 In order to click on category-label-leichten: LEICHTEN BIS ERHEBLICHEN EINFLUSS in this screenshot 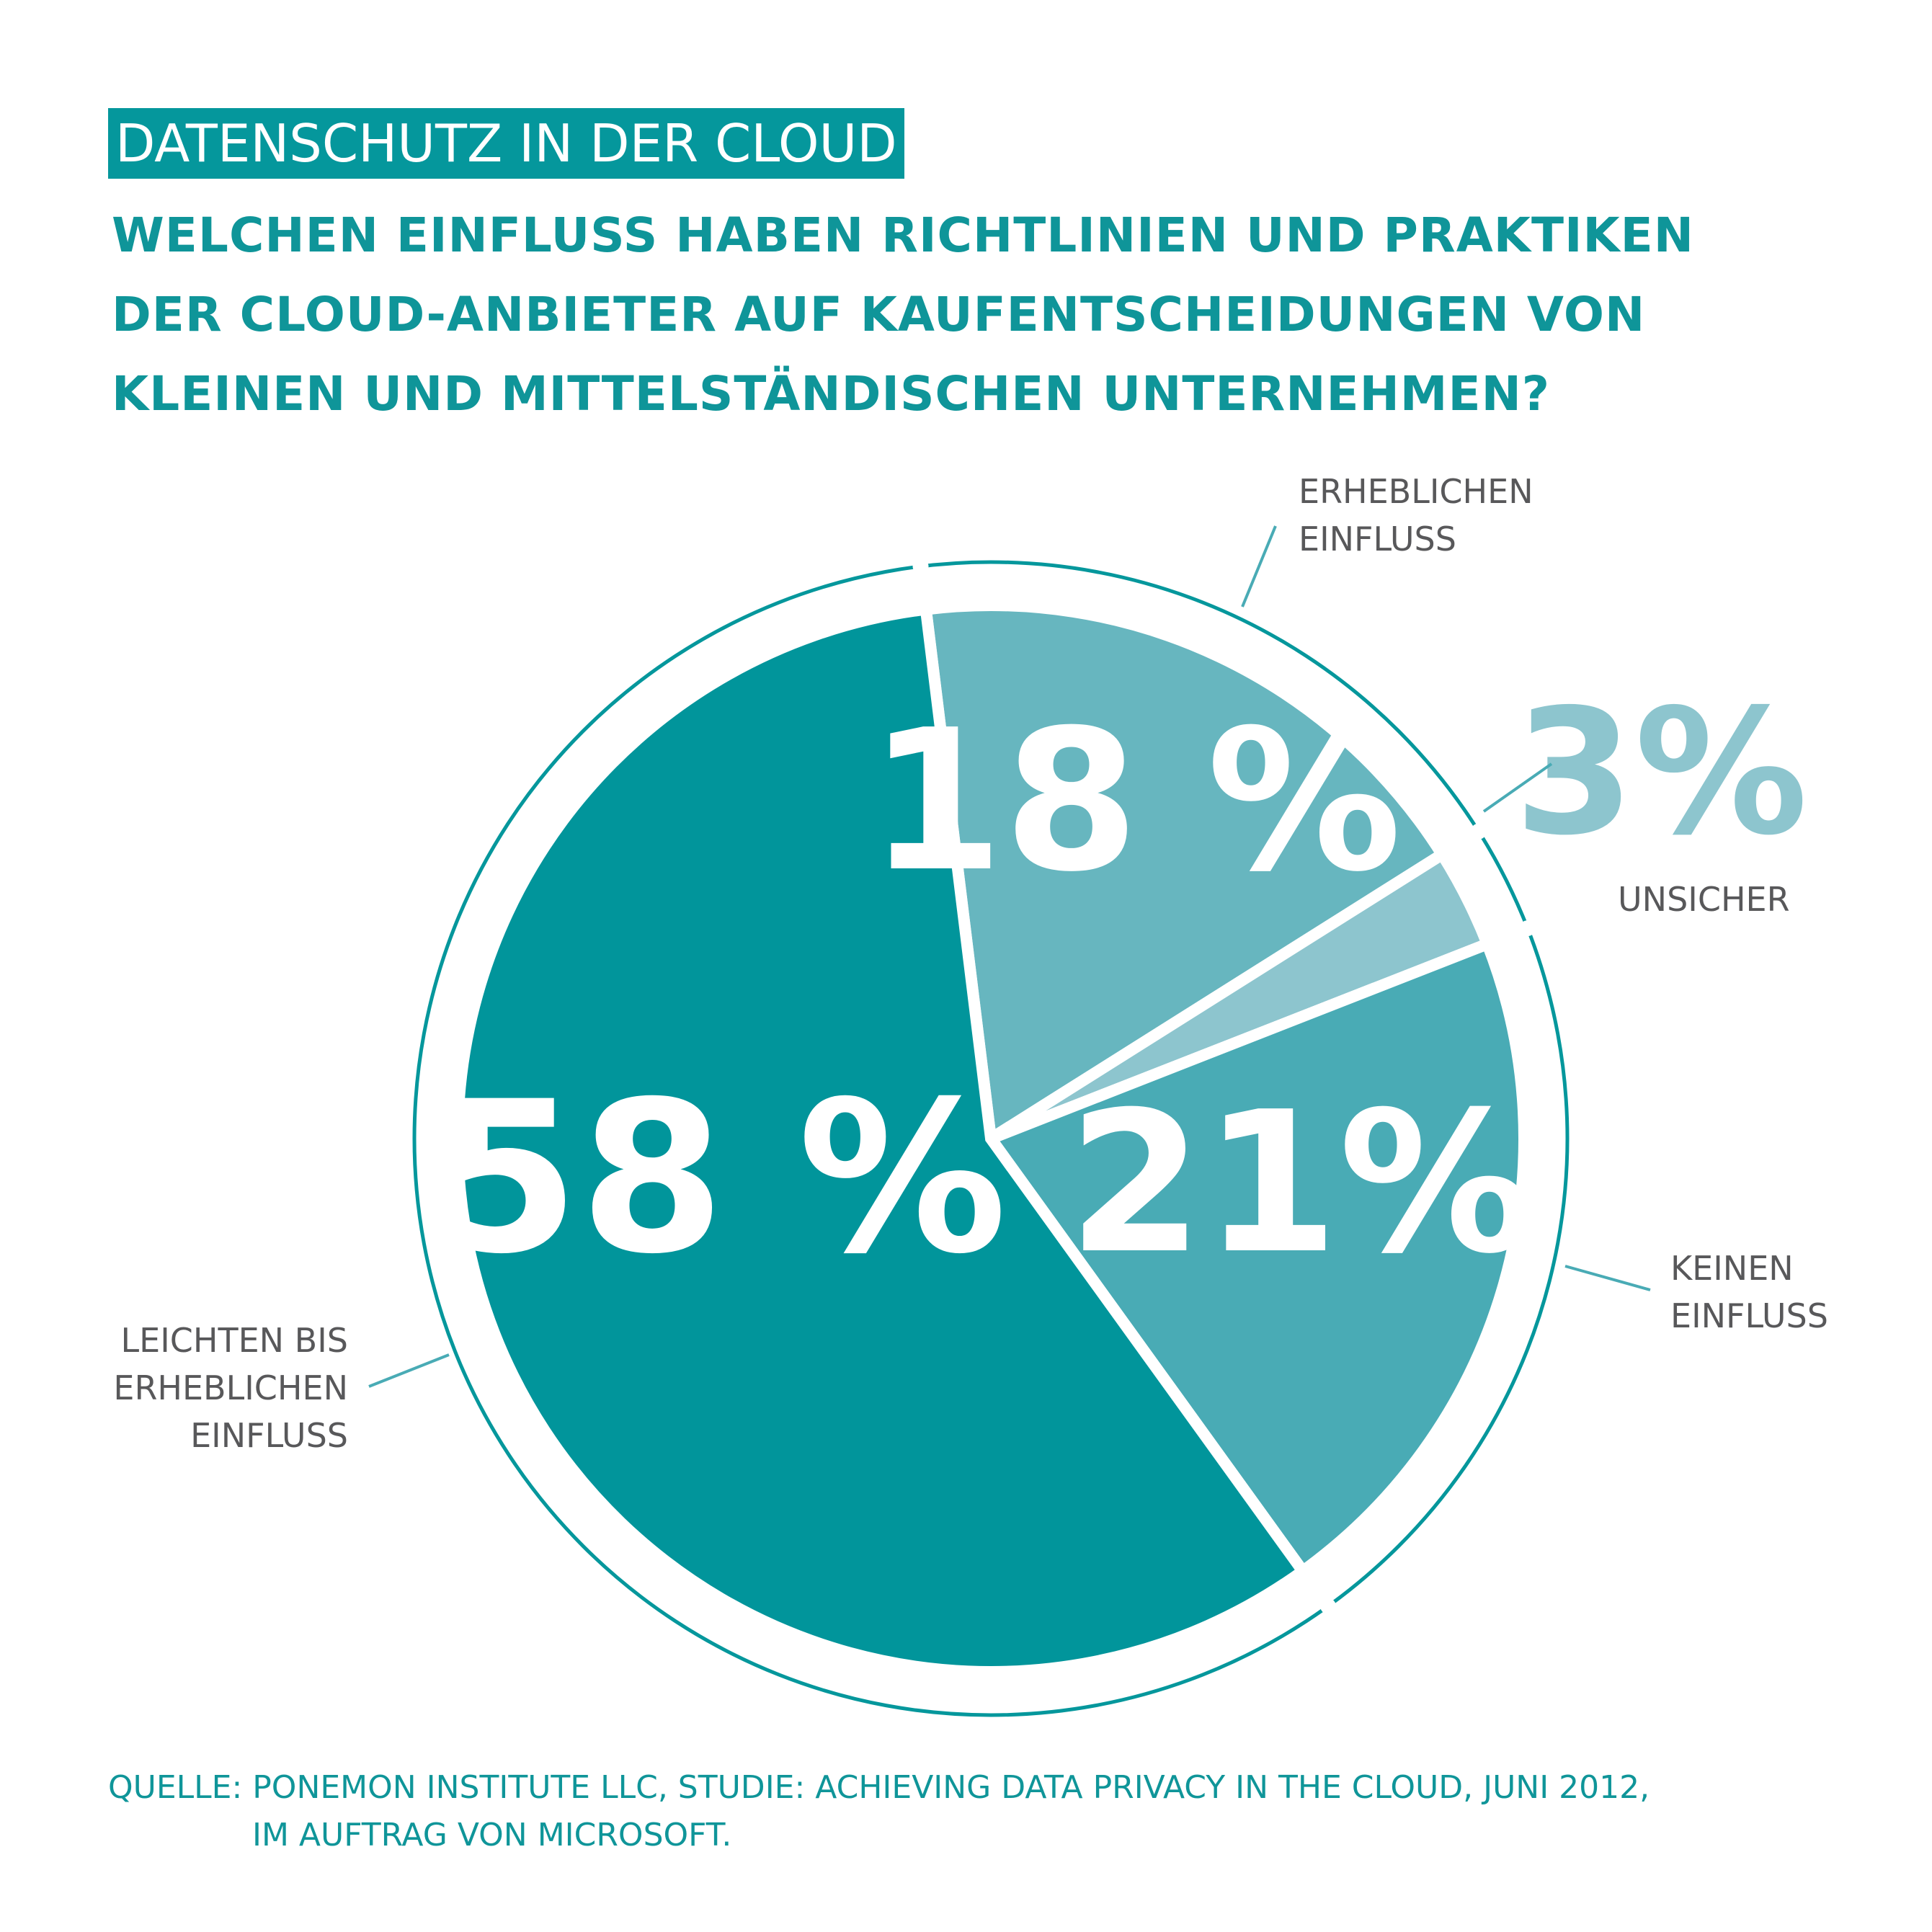, I will do `click(231, 1388)`.